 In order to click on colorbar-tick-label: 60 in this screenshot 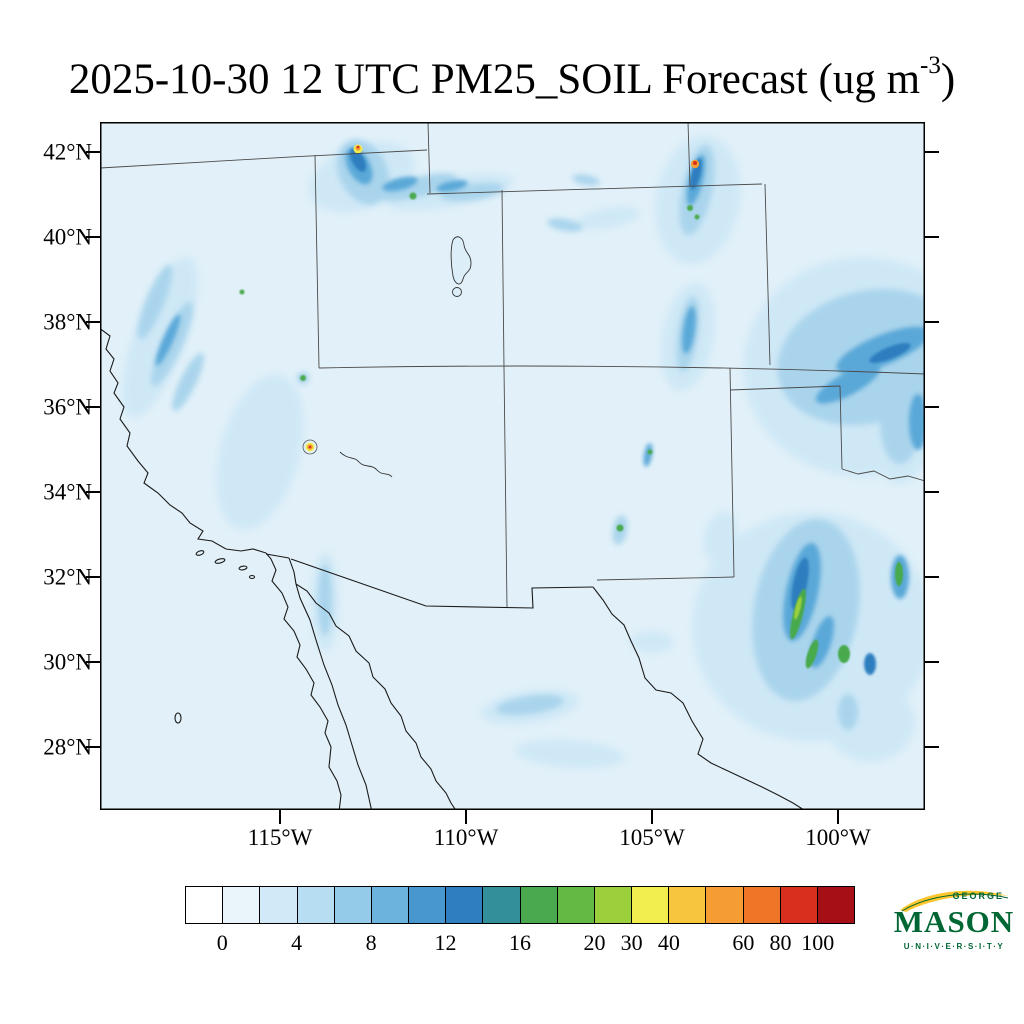, I will do `click(743, 942)`.